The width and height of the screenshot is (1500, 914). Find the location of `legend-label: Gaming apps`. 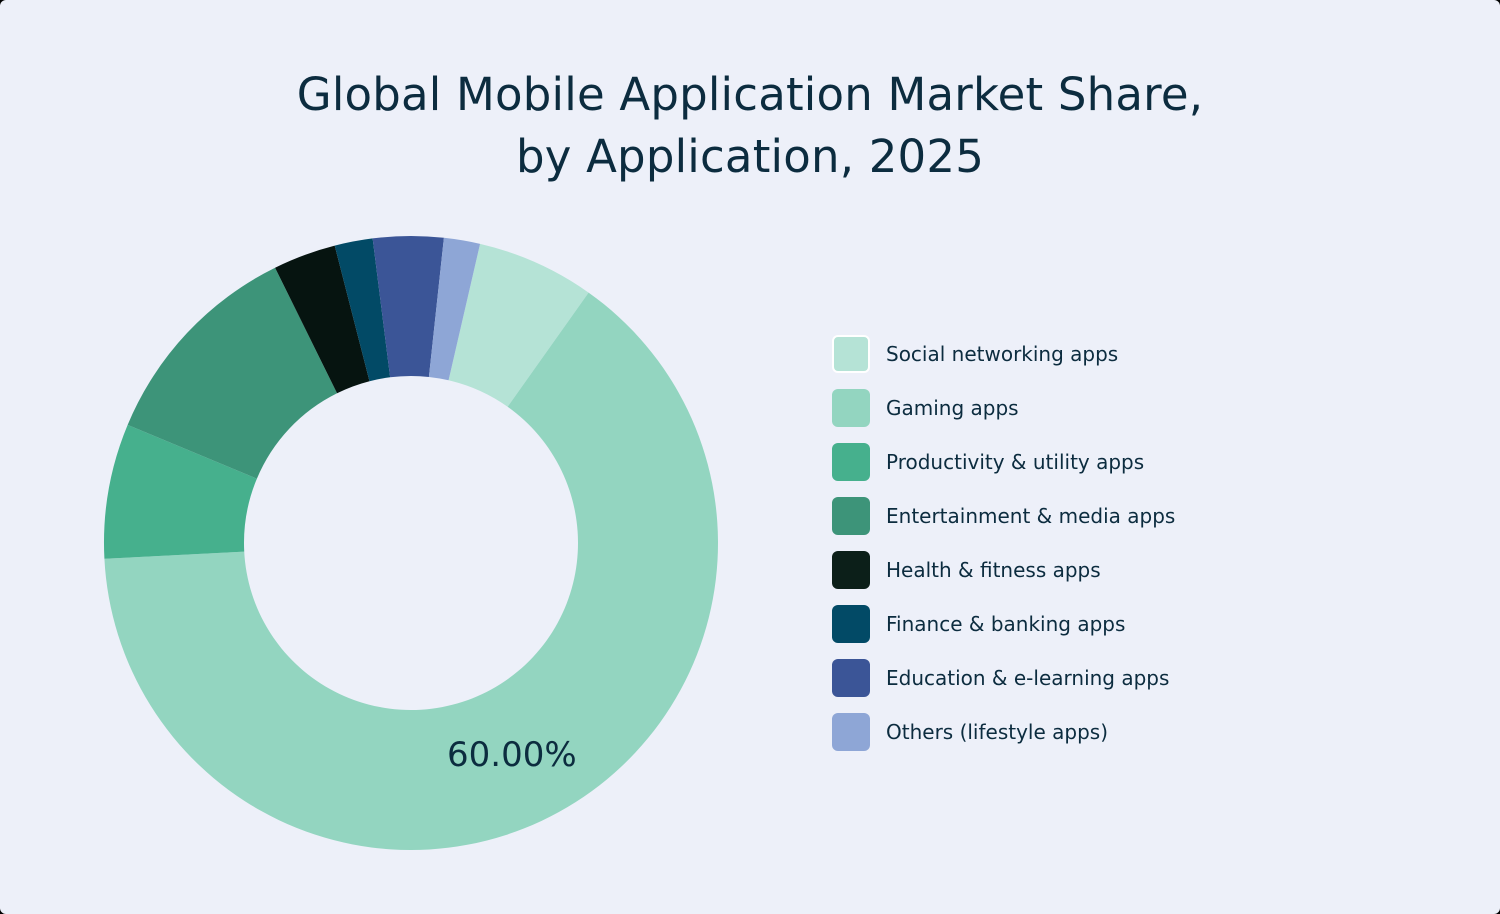

legend-label: Gaming apps is located at coordinates (952, 408).